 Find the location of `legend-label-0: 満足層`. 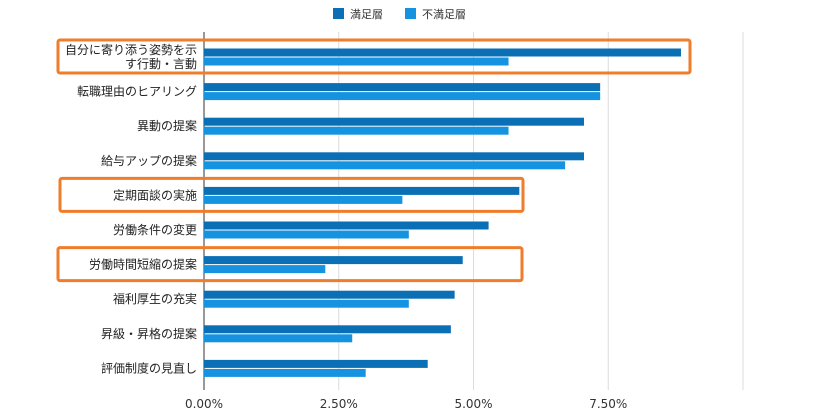

legend-label-0: 満足層 is located at coordinates (366, 14).